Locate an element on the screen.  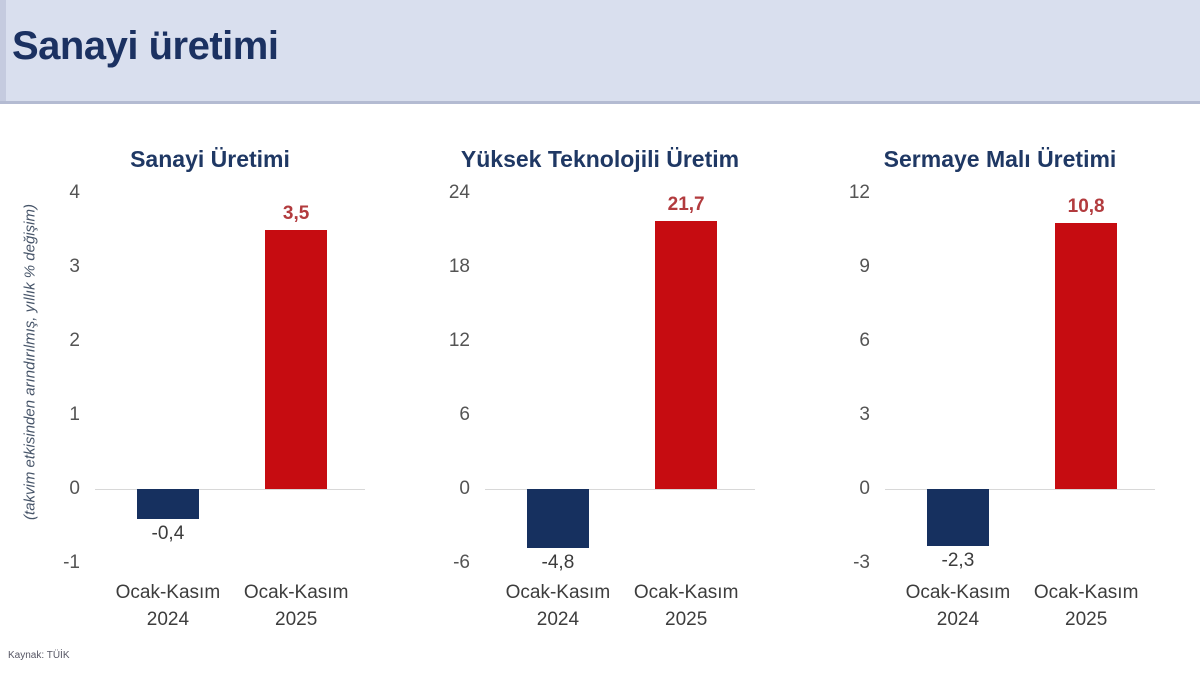
y-axis-tick: 2 is located at coordinates (74, 340).